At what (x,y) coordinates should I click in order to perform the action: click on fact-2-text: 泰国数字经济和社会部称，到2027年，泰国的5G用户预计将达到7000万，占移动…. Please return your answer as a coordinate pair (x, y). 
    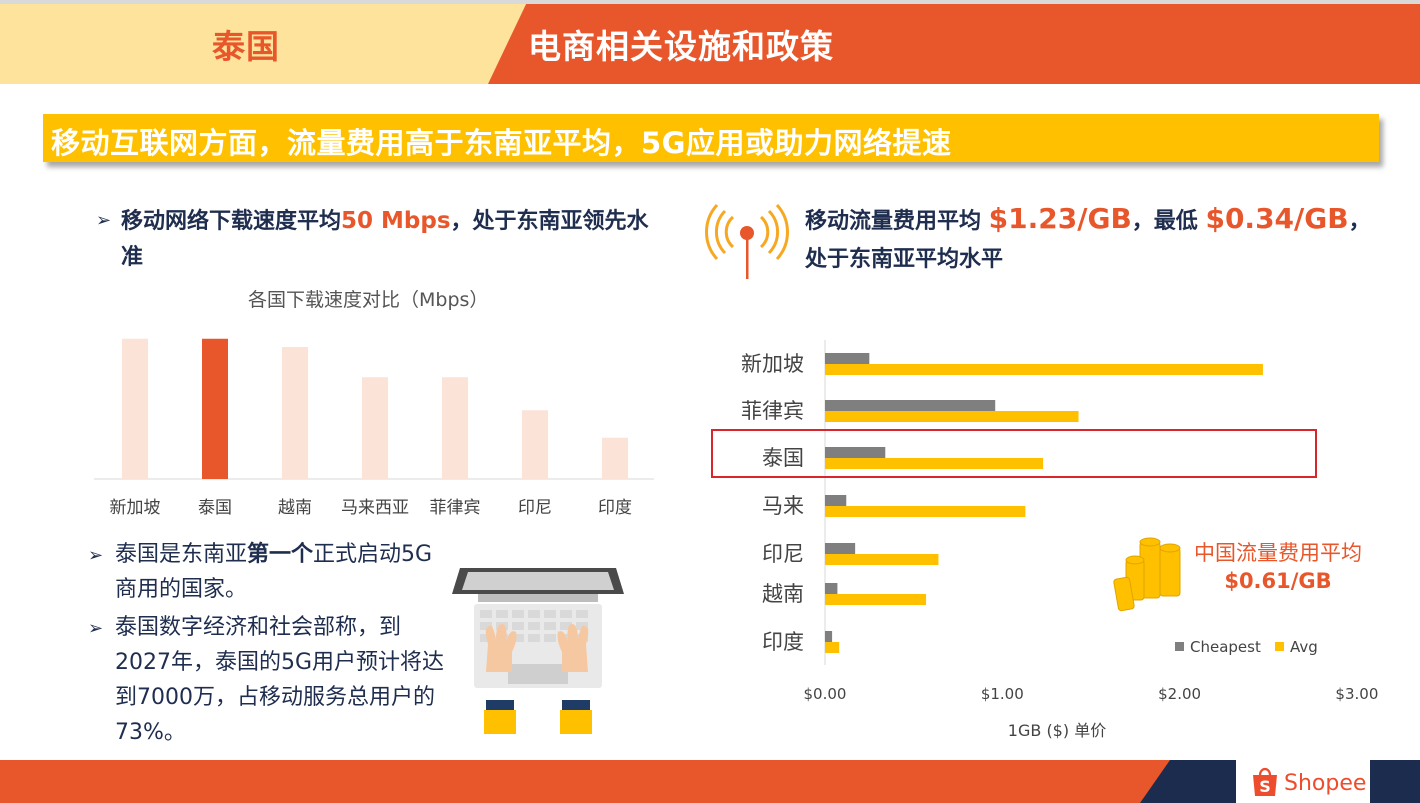
    Looking at the image, I should click on (280, 680).